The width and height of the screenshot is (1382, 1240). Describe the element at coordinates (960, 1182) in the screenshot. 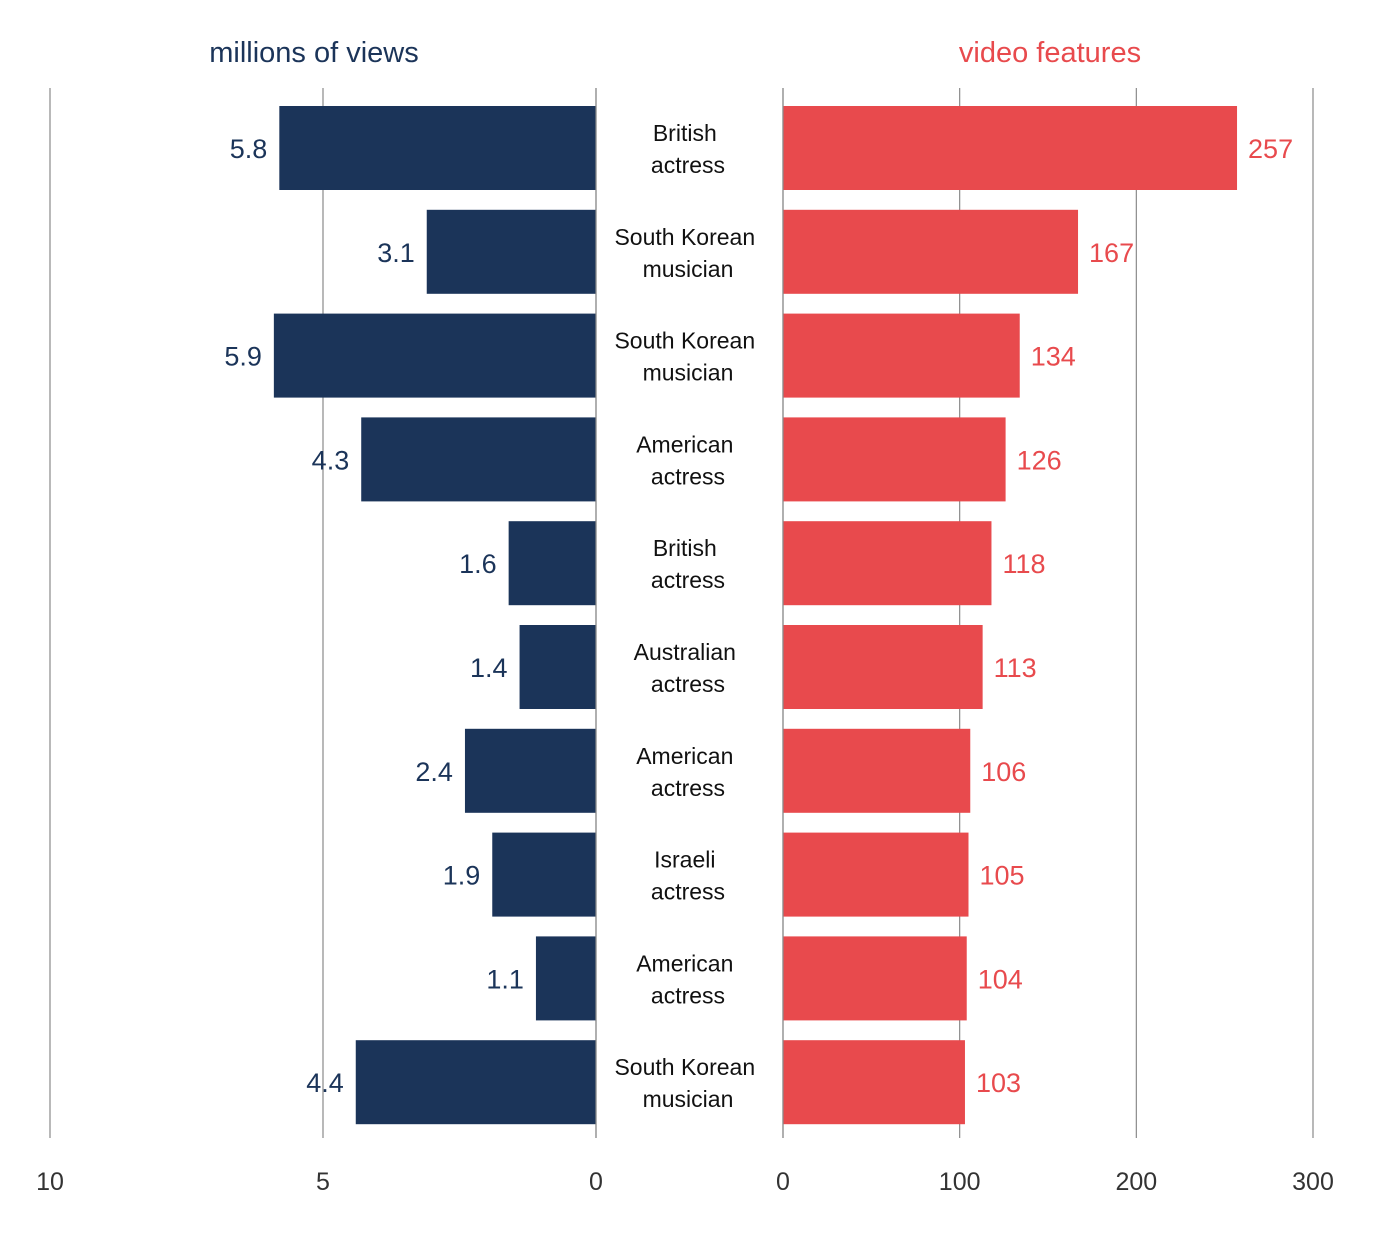

I see `right-tick-label-100: 100` at that location.